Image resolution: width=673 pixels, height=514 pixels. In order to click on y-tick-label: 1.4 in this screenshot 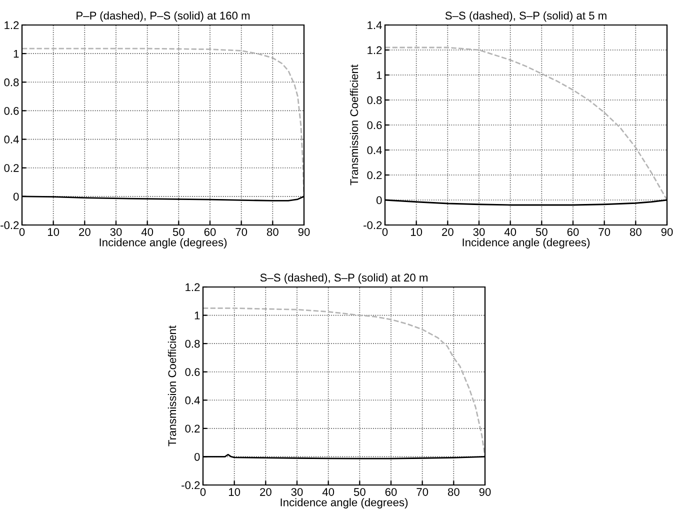, I will do `click(375, 25)`.